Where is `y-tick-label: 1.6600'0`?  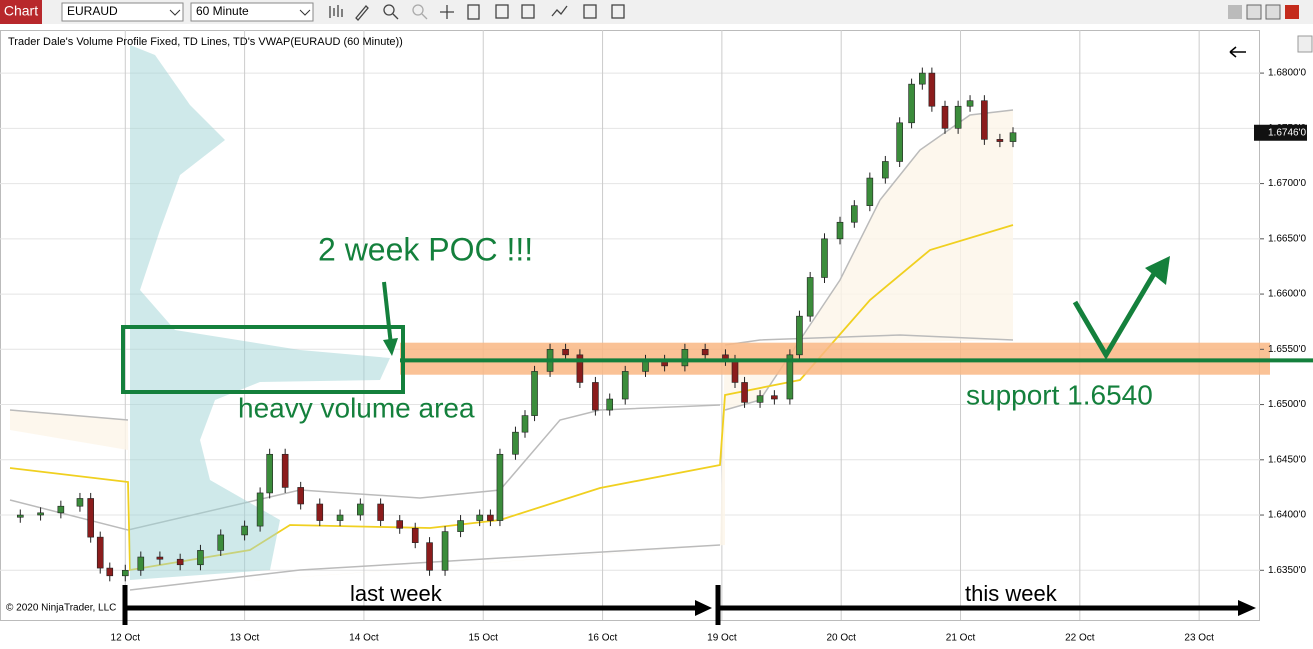 y-tick-label: 1.6600'0 is located at coordinates (1287, 294).